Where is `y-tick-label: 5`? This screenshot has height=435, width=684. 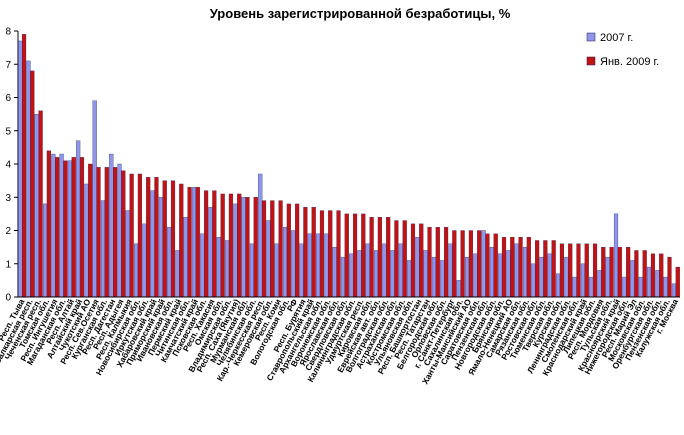
y-tick-label: 5 is located at coordinates (8, 131).